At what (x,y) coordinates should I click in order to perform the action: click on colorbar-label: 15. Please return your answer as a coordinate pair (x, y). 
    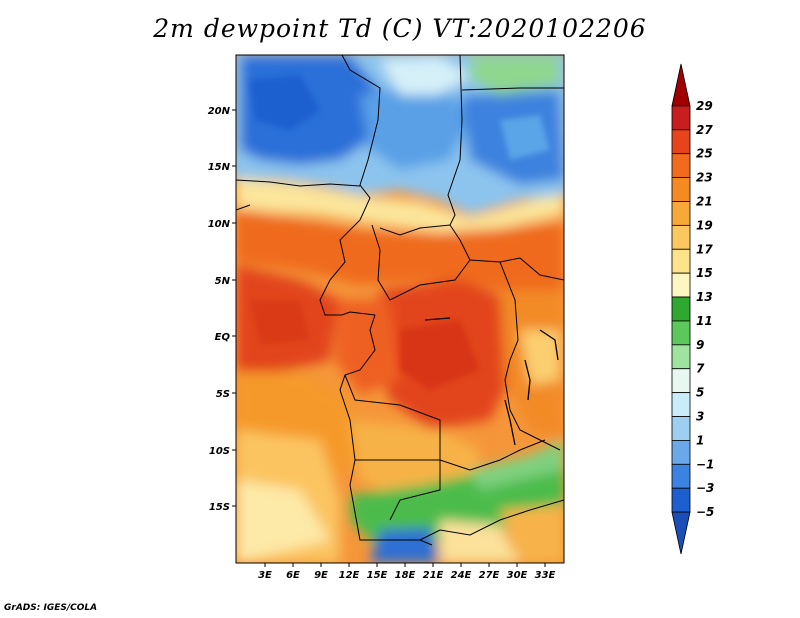
    Looking at the image, I should click on (704, 273).